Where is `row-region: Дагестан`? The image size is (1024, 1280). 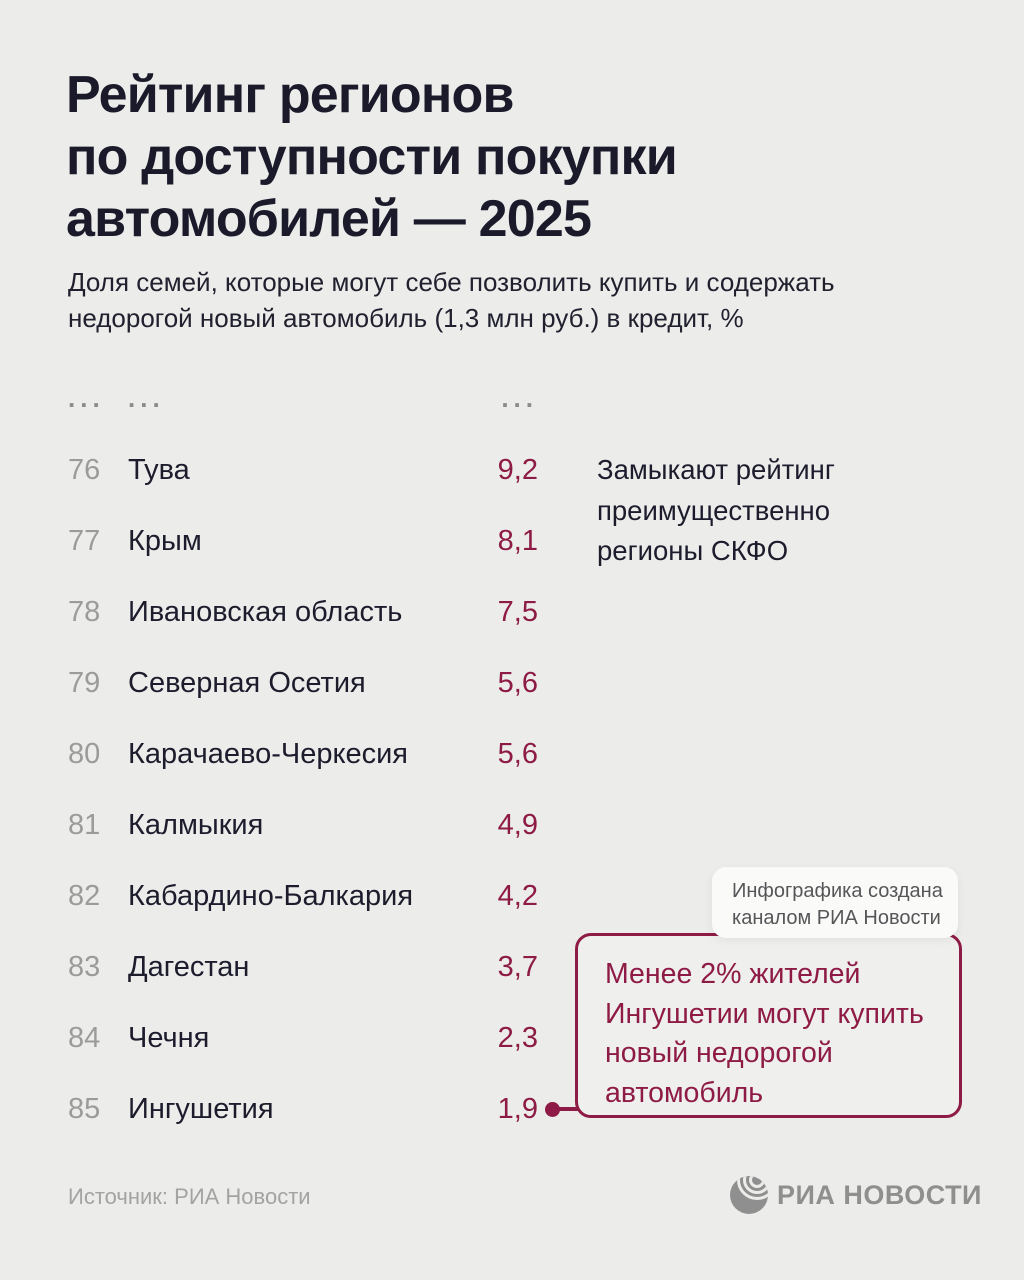 row-region: Дагестан is located at coordinates (189, 967).